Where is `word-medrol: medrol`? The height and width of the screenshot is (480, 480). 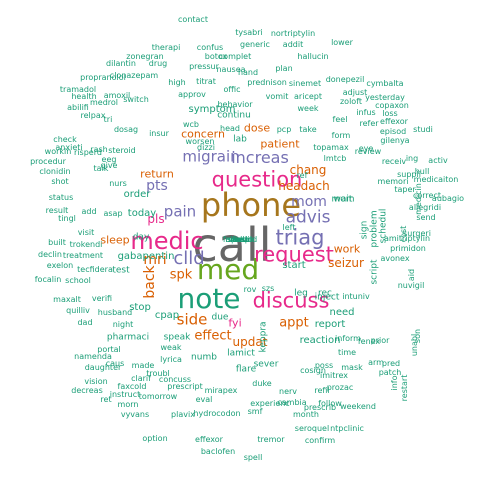
word-medrol: medrol is located at coordinates (104, 102).